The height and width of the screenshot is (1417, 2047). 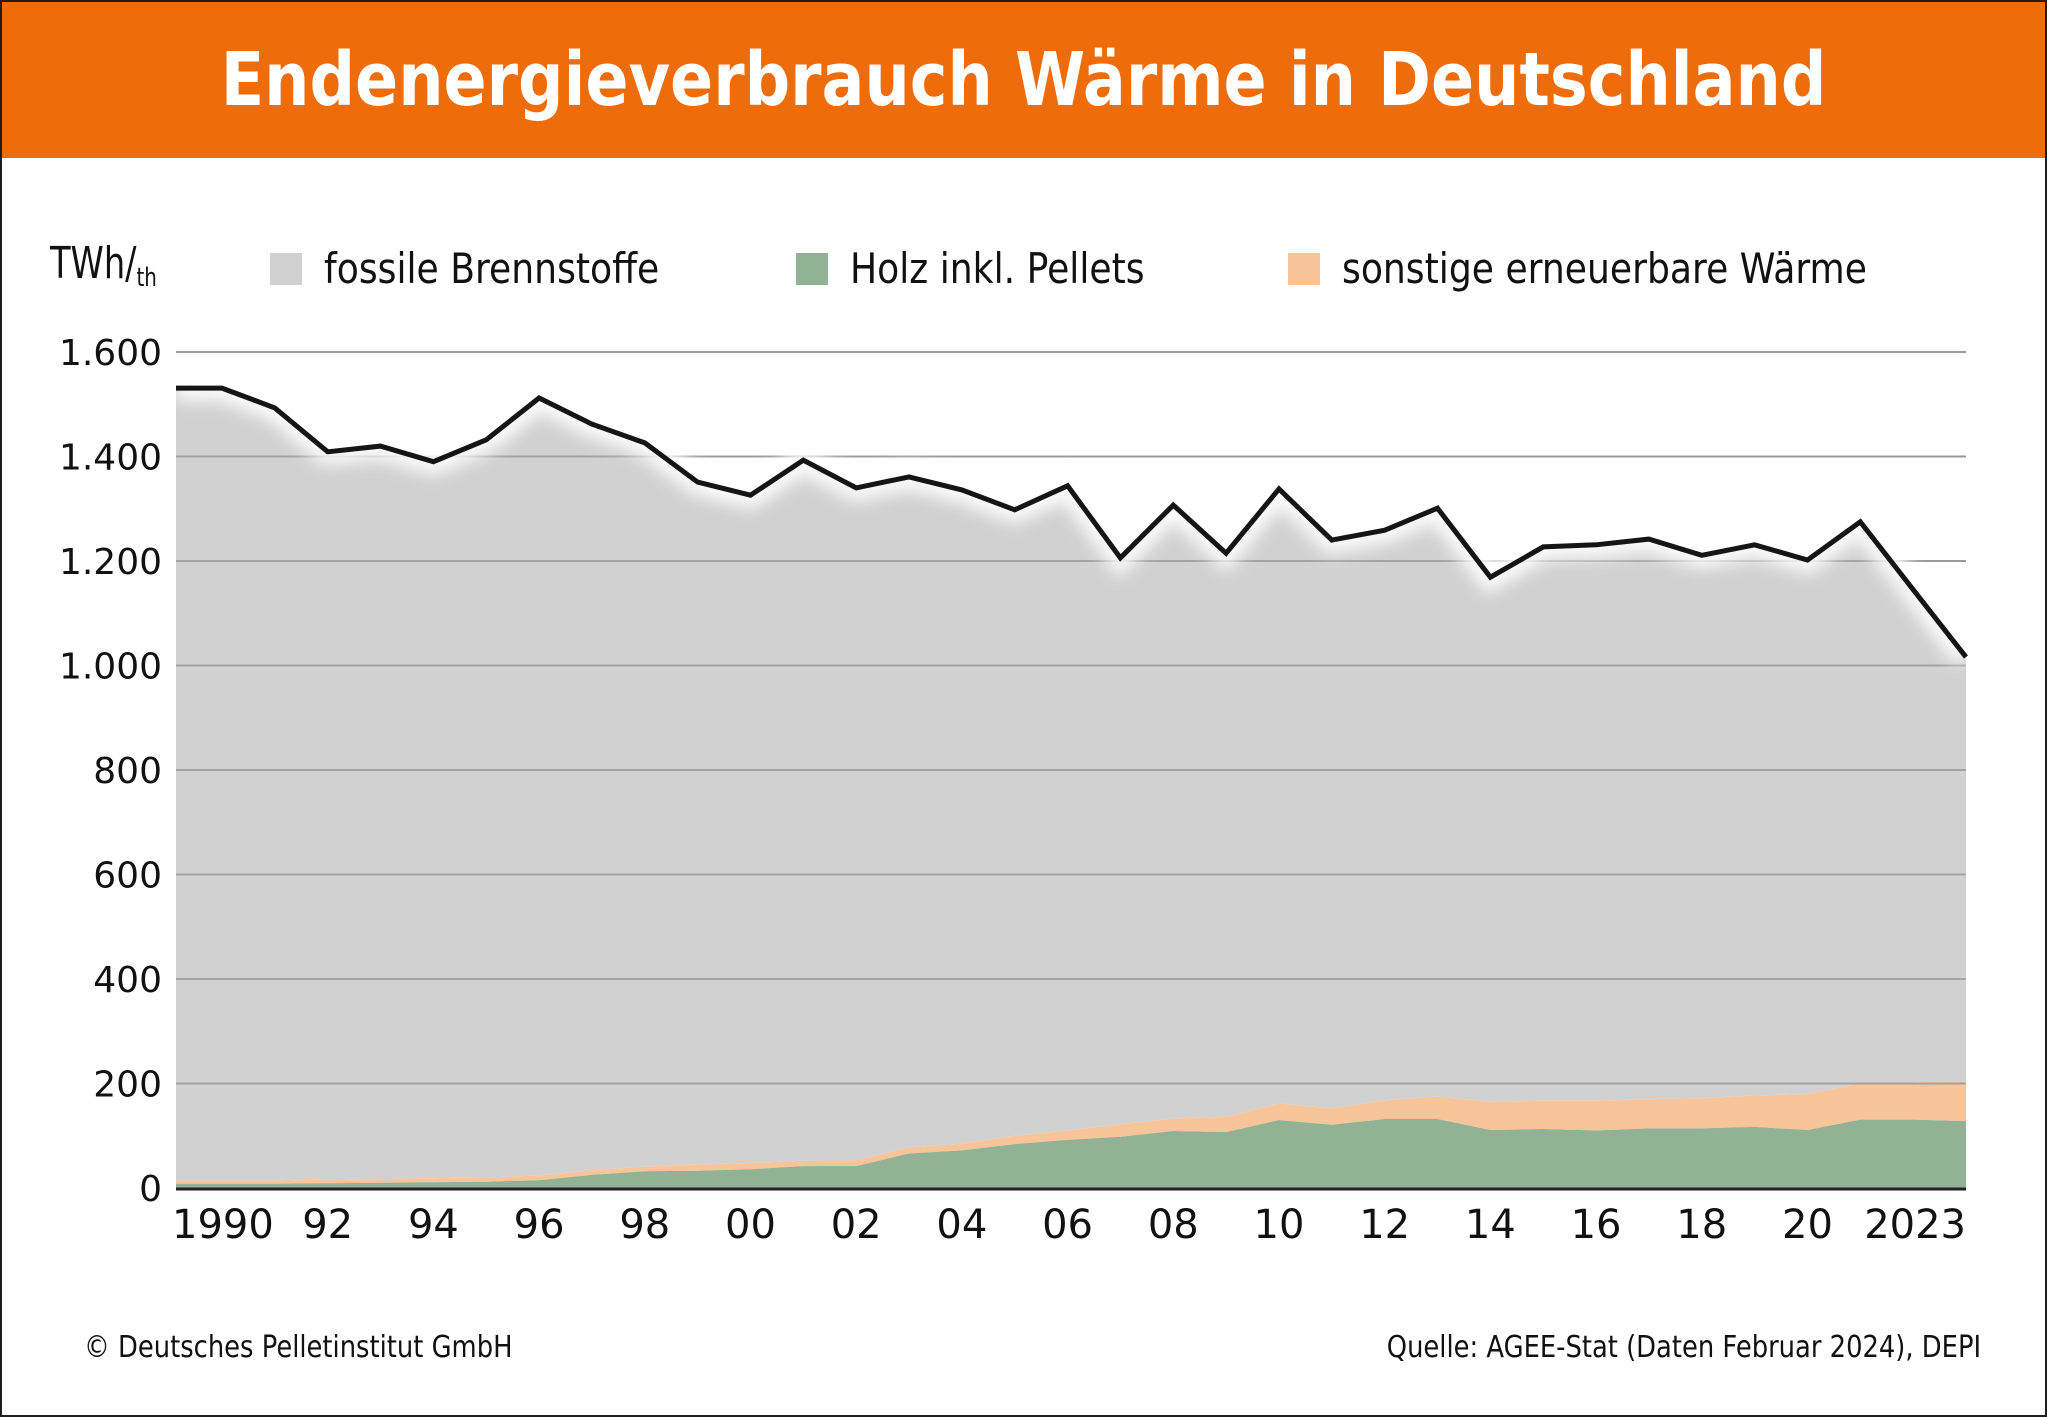 I want to click on y-tick-label: 1.000, so click(x=110, y=667).